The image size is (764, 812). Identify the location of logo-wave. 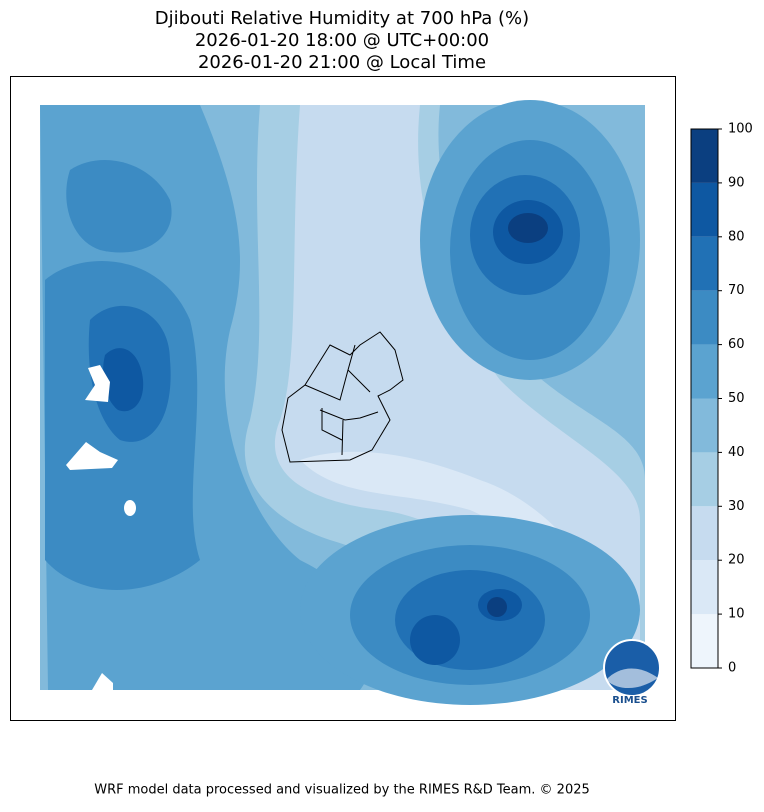
(632, 678).